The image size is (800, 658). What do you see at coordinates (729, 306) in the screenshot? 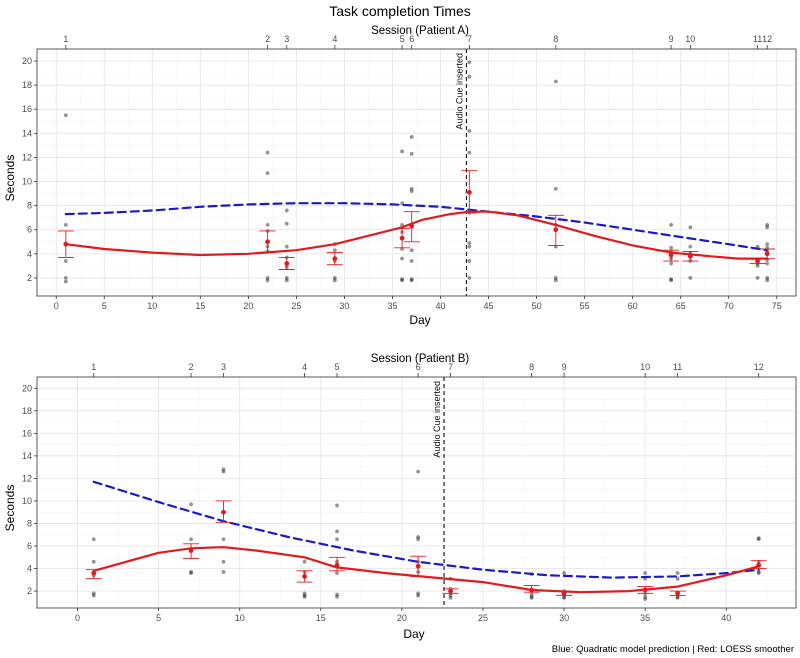
I see `x-tick-label: 70` at bounding box center [729, 306].